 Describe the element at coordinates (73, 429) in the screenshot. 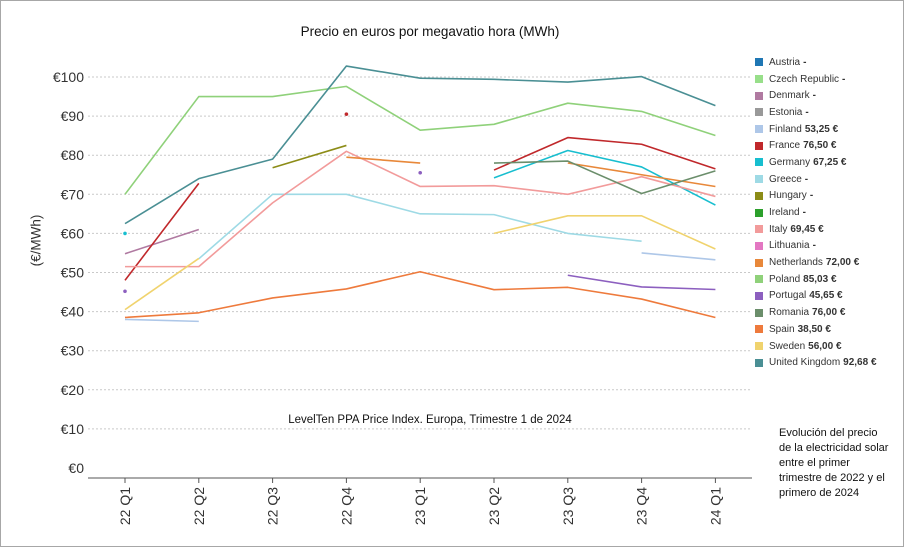

I see `y-tick-label: €10` at that location.